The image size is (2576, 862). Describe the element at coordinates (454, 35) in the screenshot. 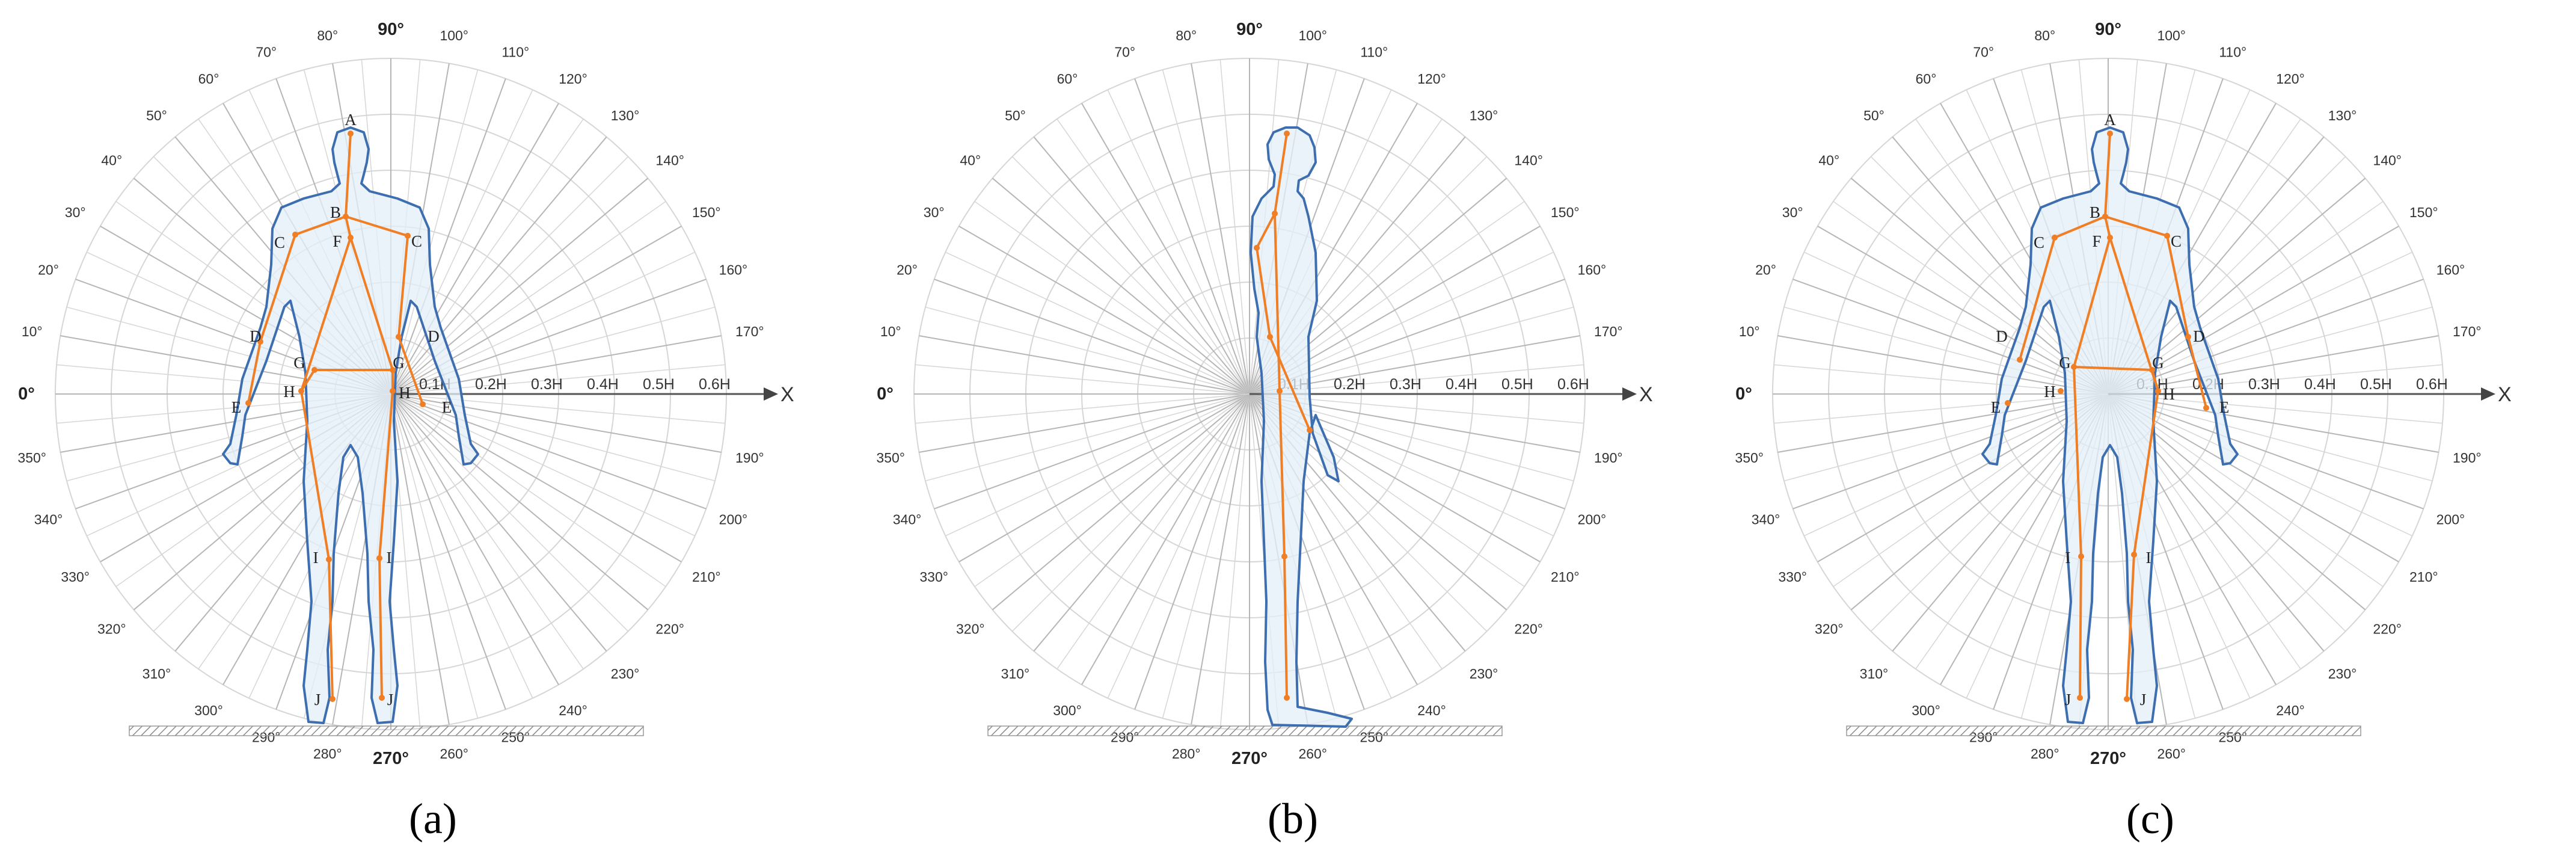

I see `angle-label: 100°` at that location.